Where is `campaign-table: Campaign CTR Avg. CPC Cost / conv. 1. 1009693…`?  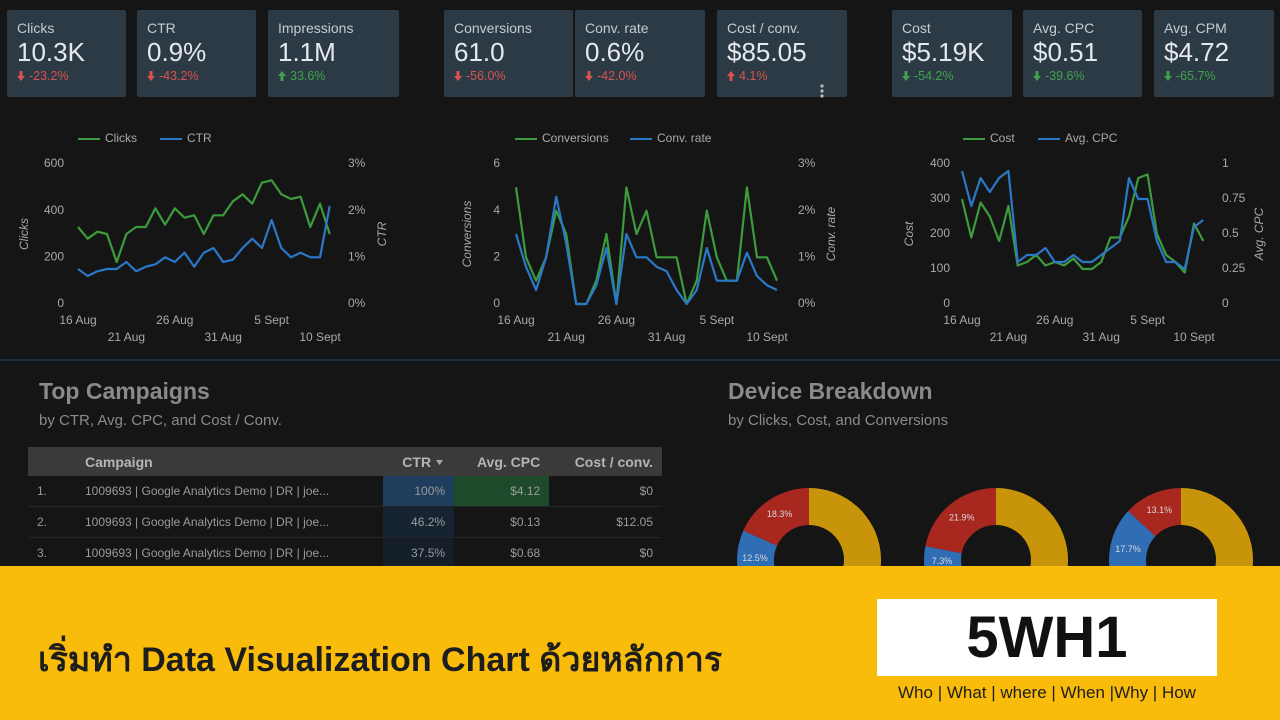
campaign-table: Campaign CTR Avg. CPC Cost / conv. 1. 1009693… is located at coordinates (345, 508).